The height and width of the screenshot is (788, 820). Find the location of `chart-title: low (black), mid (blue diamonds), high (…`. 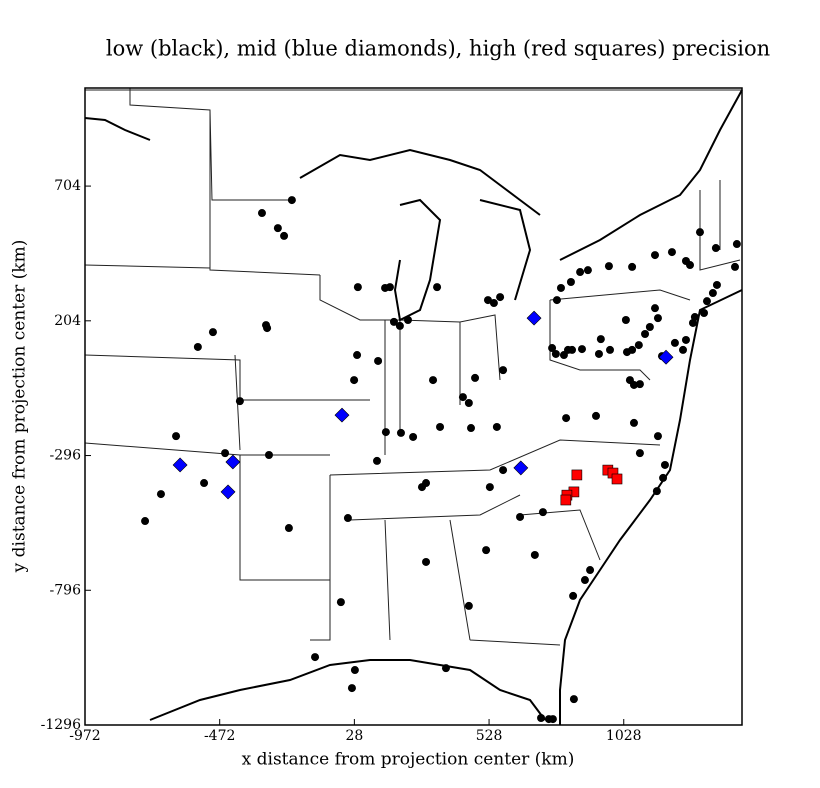

chart-title: low (black), mid (blue diamonds), high (… is located at coordinates (438, 49).